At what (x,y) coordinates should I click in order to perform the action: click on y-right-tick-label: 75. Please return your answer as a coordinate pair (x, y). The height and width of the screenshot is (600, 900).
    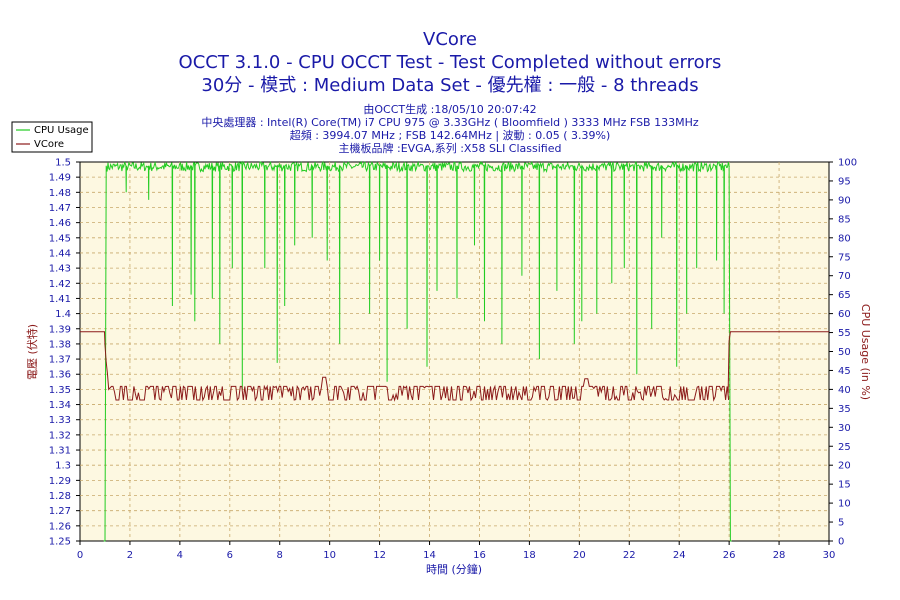
    Looking at the image, I should click on (844, 257).